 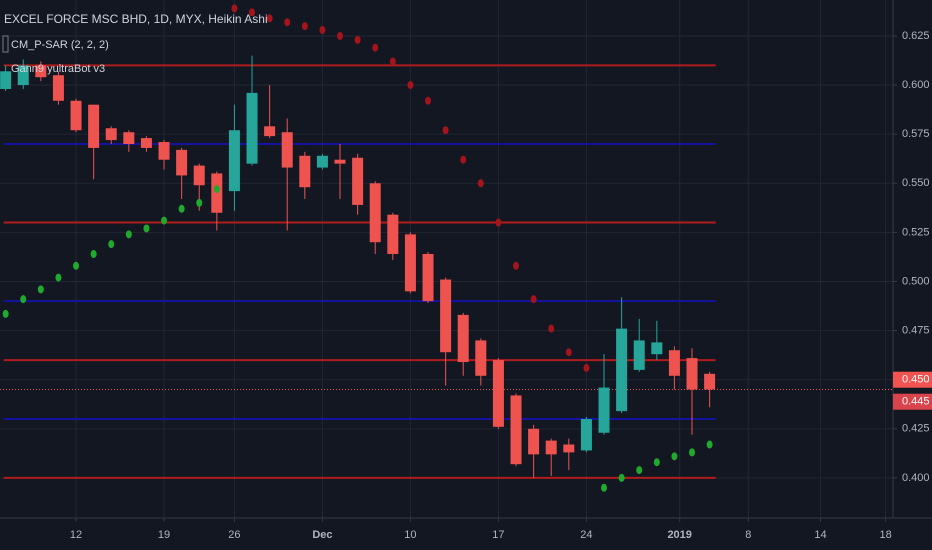 What do you see at coordinates (916, 183) in the screenshot?
I see `y-tick-label: 0.550` at bounding box center [916, 183].